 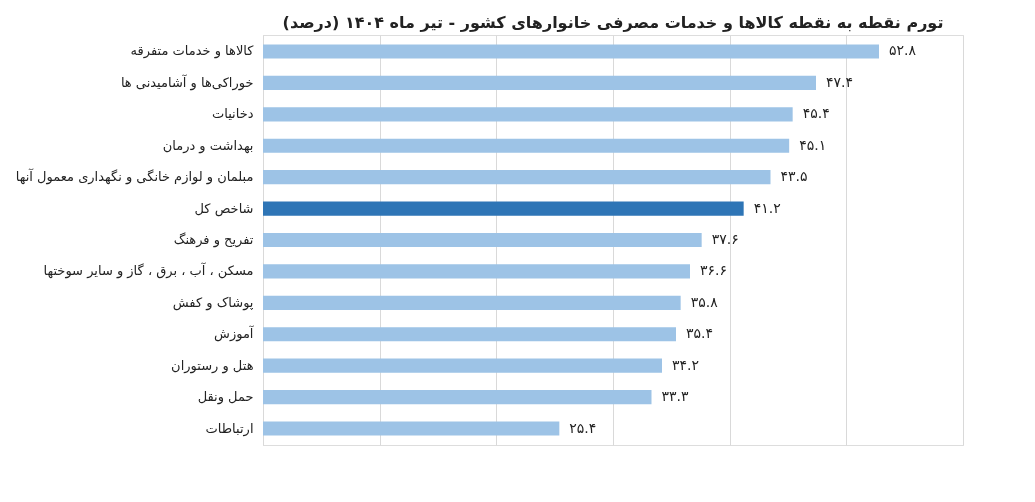 What do you see at coordinates (212, 365) in the screenshot?
I see `y-tick-label: هتل و رستوران` at bounding box center [212, 365].